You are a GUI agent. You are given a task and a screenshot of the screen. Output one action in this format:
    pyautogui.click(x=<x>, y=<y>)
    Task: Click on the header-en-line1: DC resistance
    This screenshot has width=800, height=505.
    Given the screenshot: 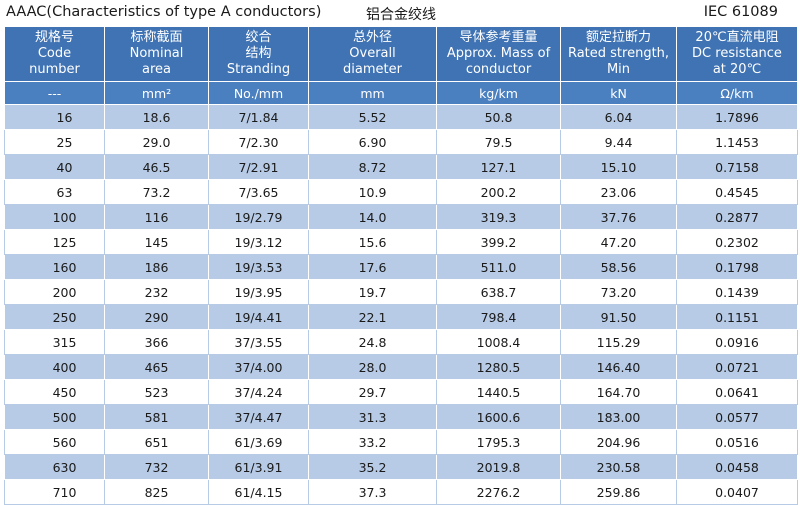 What is the action you would take?
    pyautogui.click(x=737, y=53)
    